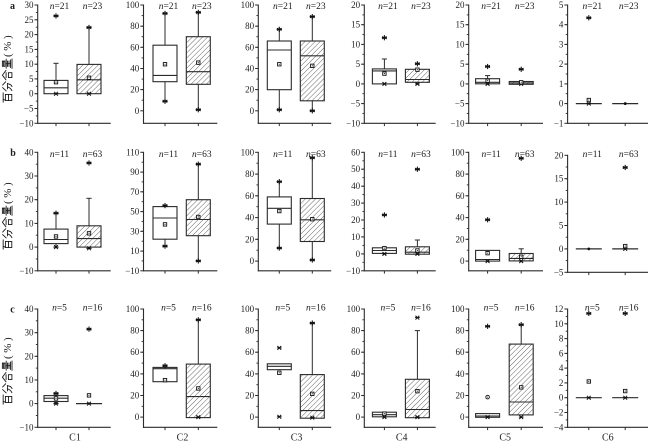 This screenshot has height=443, width=650. I want to click on svg-text: C5, so click(505, 438).